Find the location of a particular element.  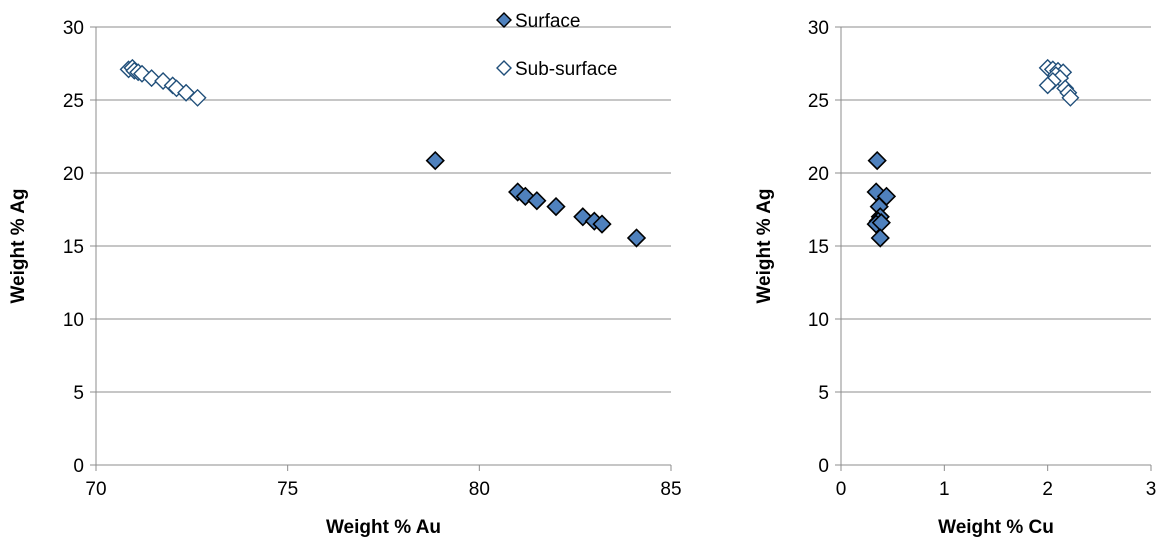

legend-label: Sub-surface is located at coordinates (566, 69).